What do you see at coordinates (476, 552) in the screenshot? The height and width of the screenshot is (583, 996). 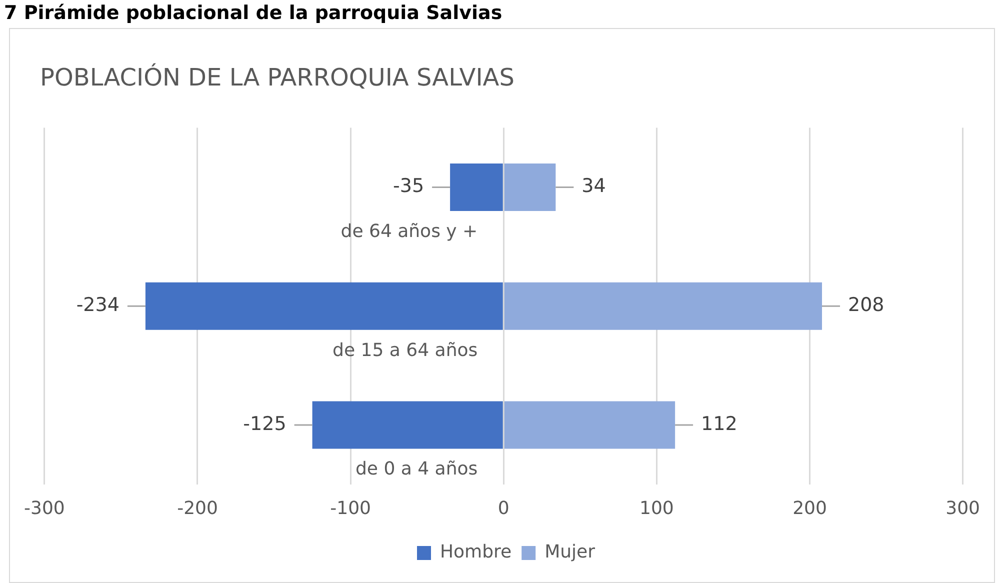 I see `legend-label: Hombre` at bounding box center [476, 552].